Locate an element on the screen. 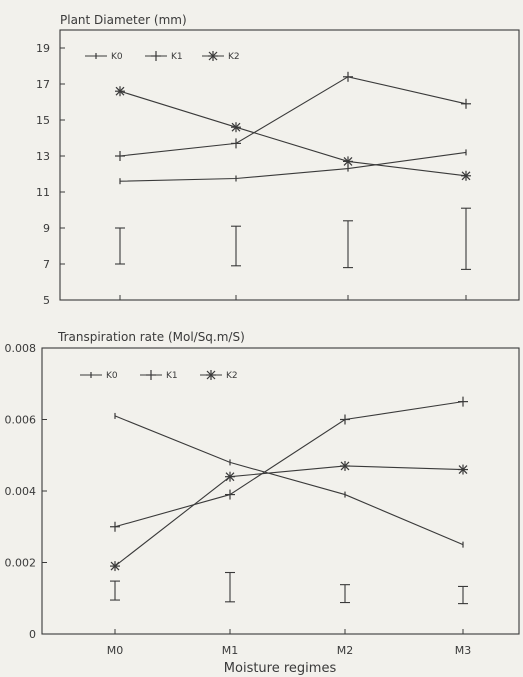  y-tick-label: 13 is located at coordinates (43, 156).